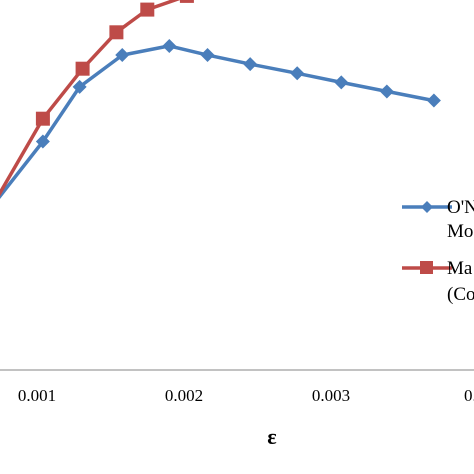 The width and height of the screenshot is (474, 474). Describe the element at coordinates (438, 251) in the screenshot. I see `legend: O'N Mo Ma (Co` at that location.